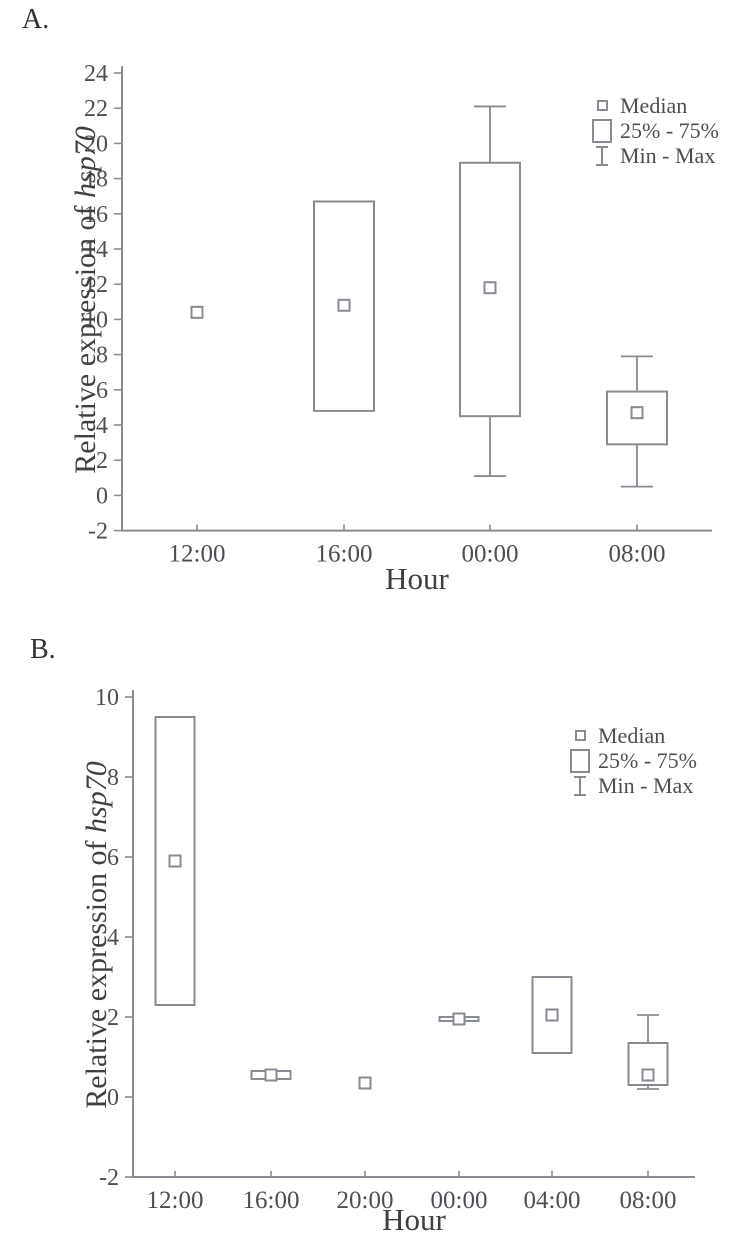 This screenshot has width=739, height=1249. What do you see at coordinates (552, 1200) in the screenshot?
I see `x-tick-label: 04:00` at bounding box center [552, 1200].